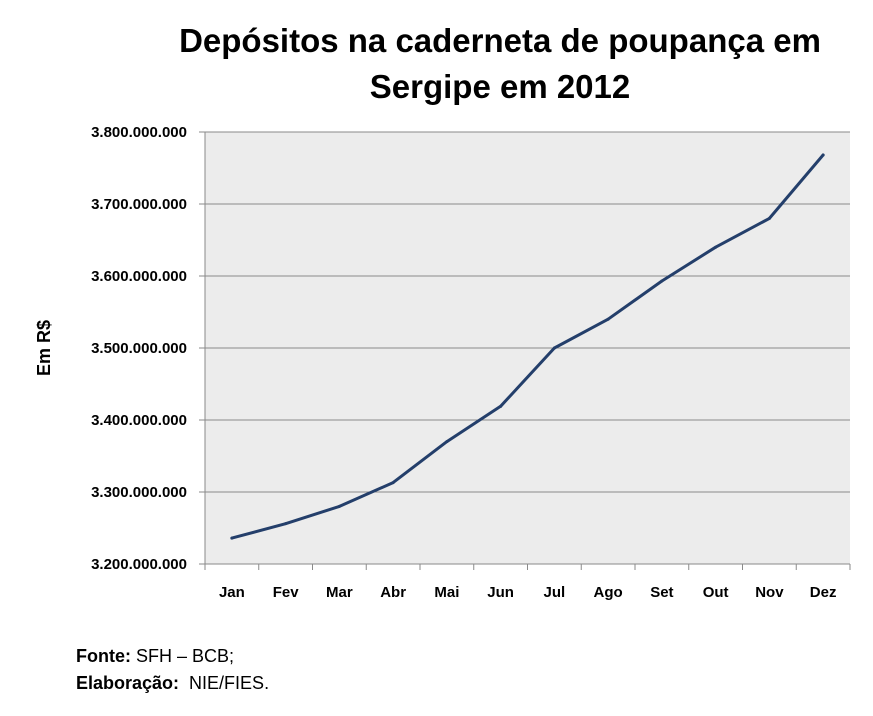  I want to click on x-tick-label: Dez, so click(823, 592).